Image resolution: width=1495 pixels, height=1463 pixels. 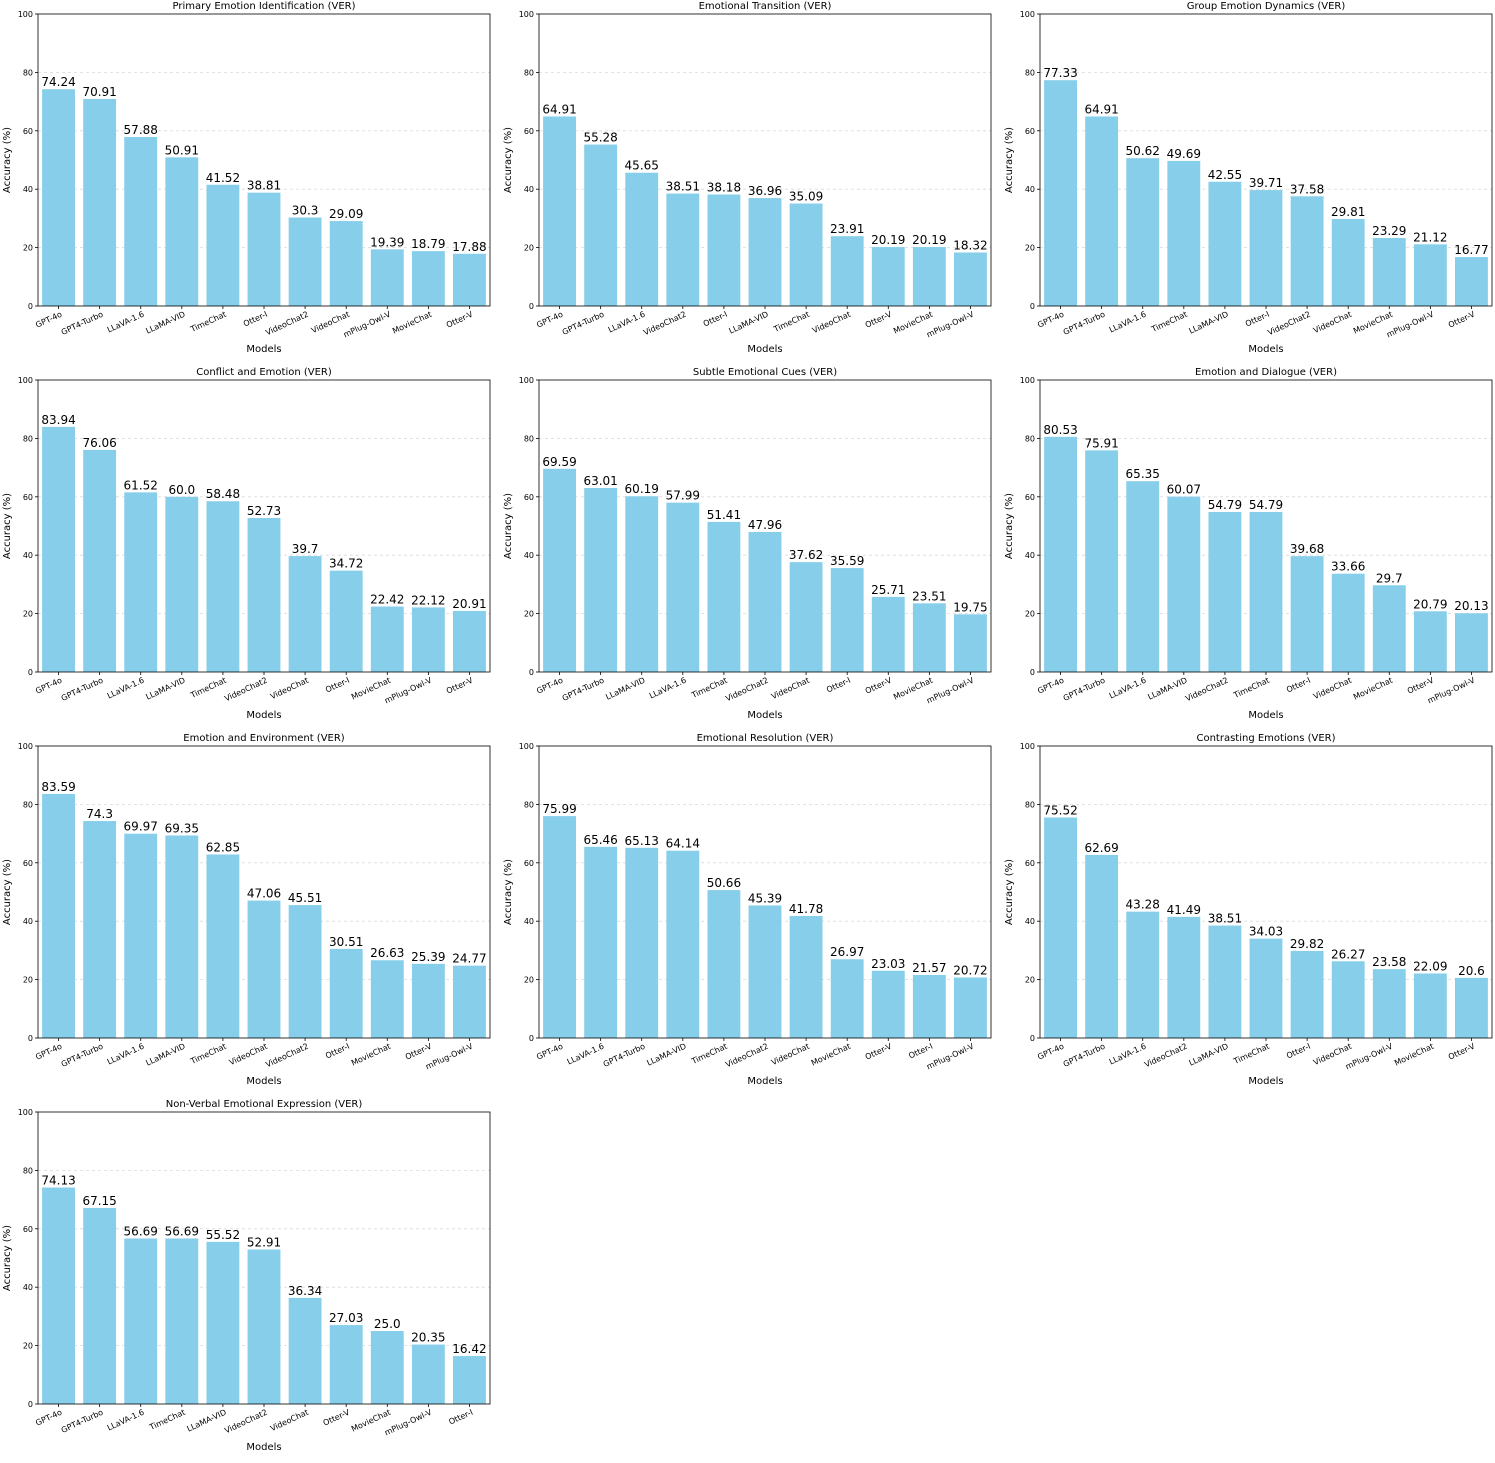 What do you see at coordinates (246, 690) in the screenshot?
I see `x-tick-label: VideoChat2` at bounding box center [246, 690].